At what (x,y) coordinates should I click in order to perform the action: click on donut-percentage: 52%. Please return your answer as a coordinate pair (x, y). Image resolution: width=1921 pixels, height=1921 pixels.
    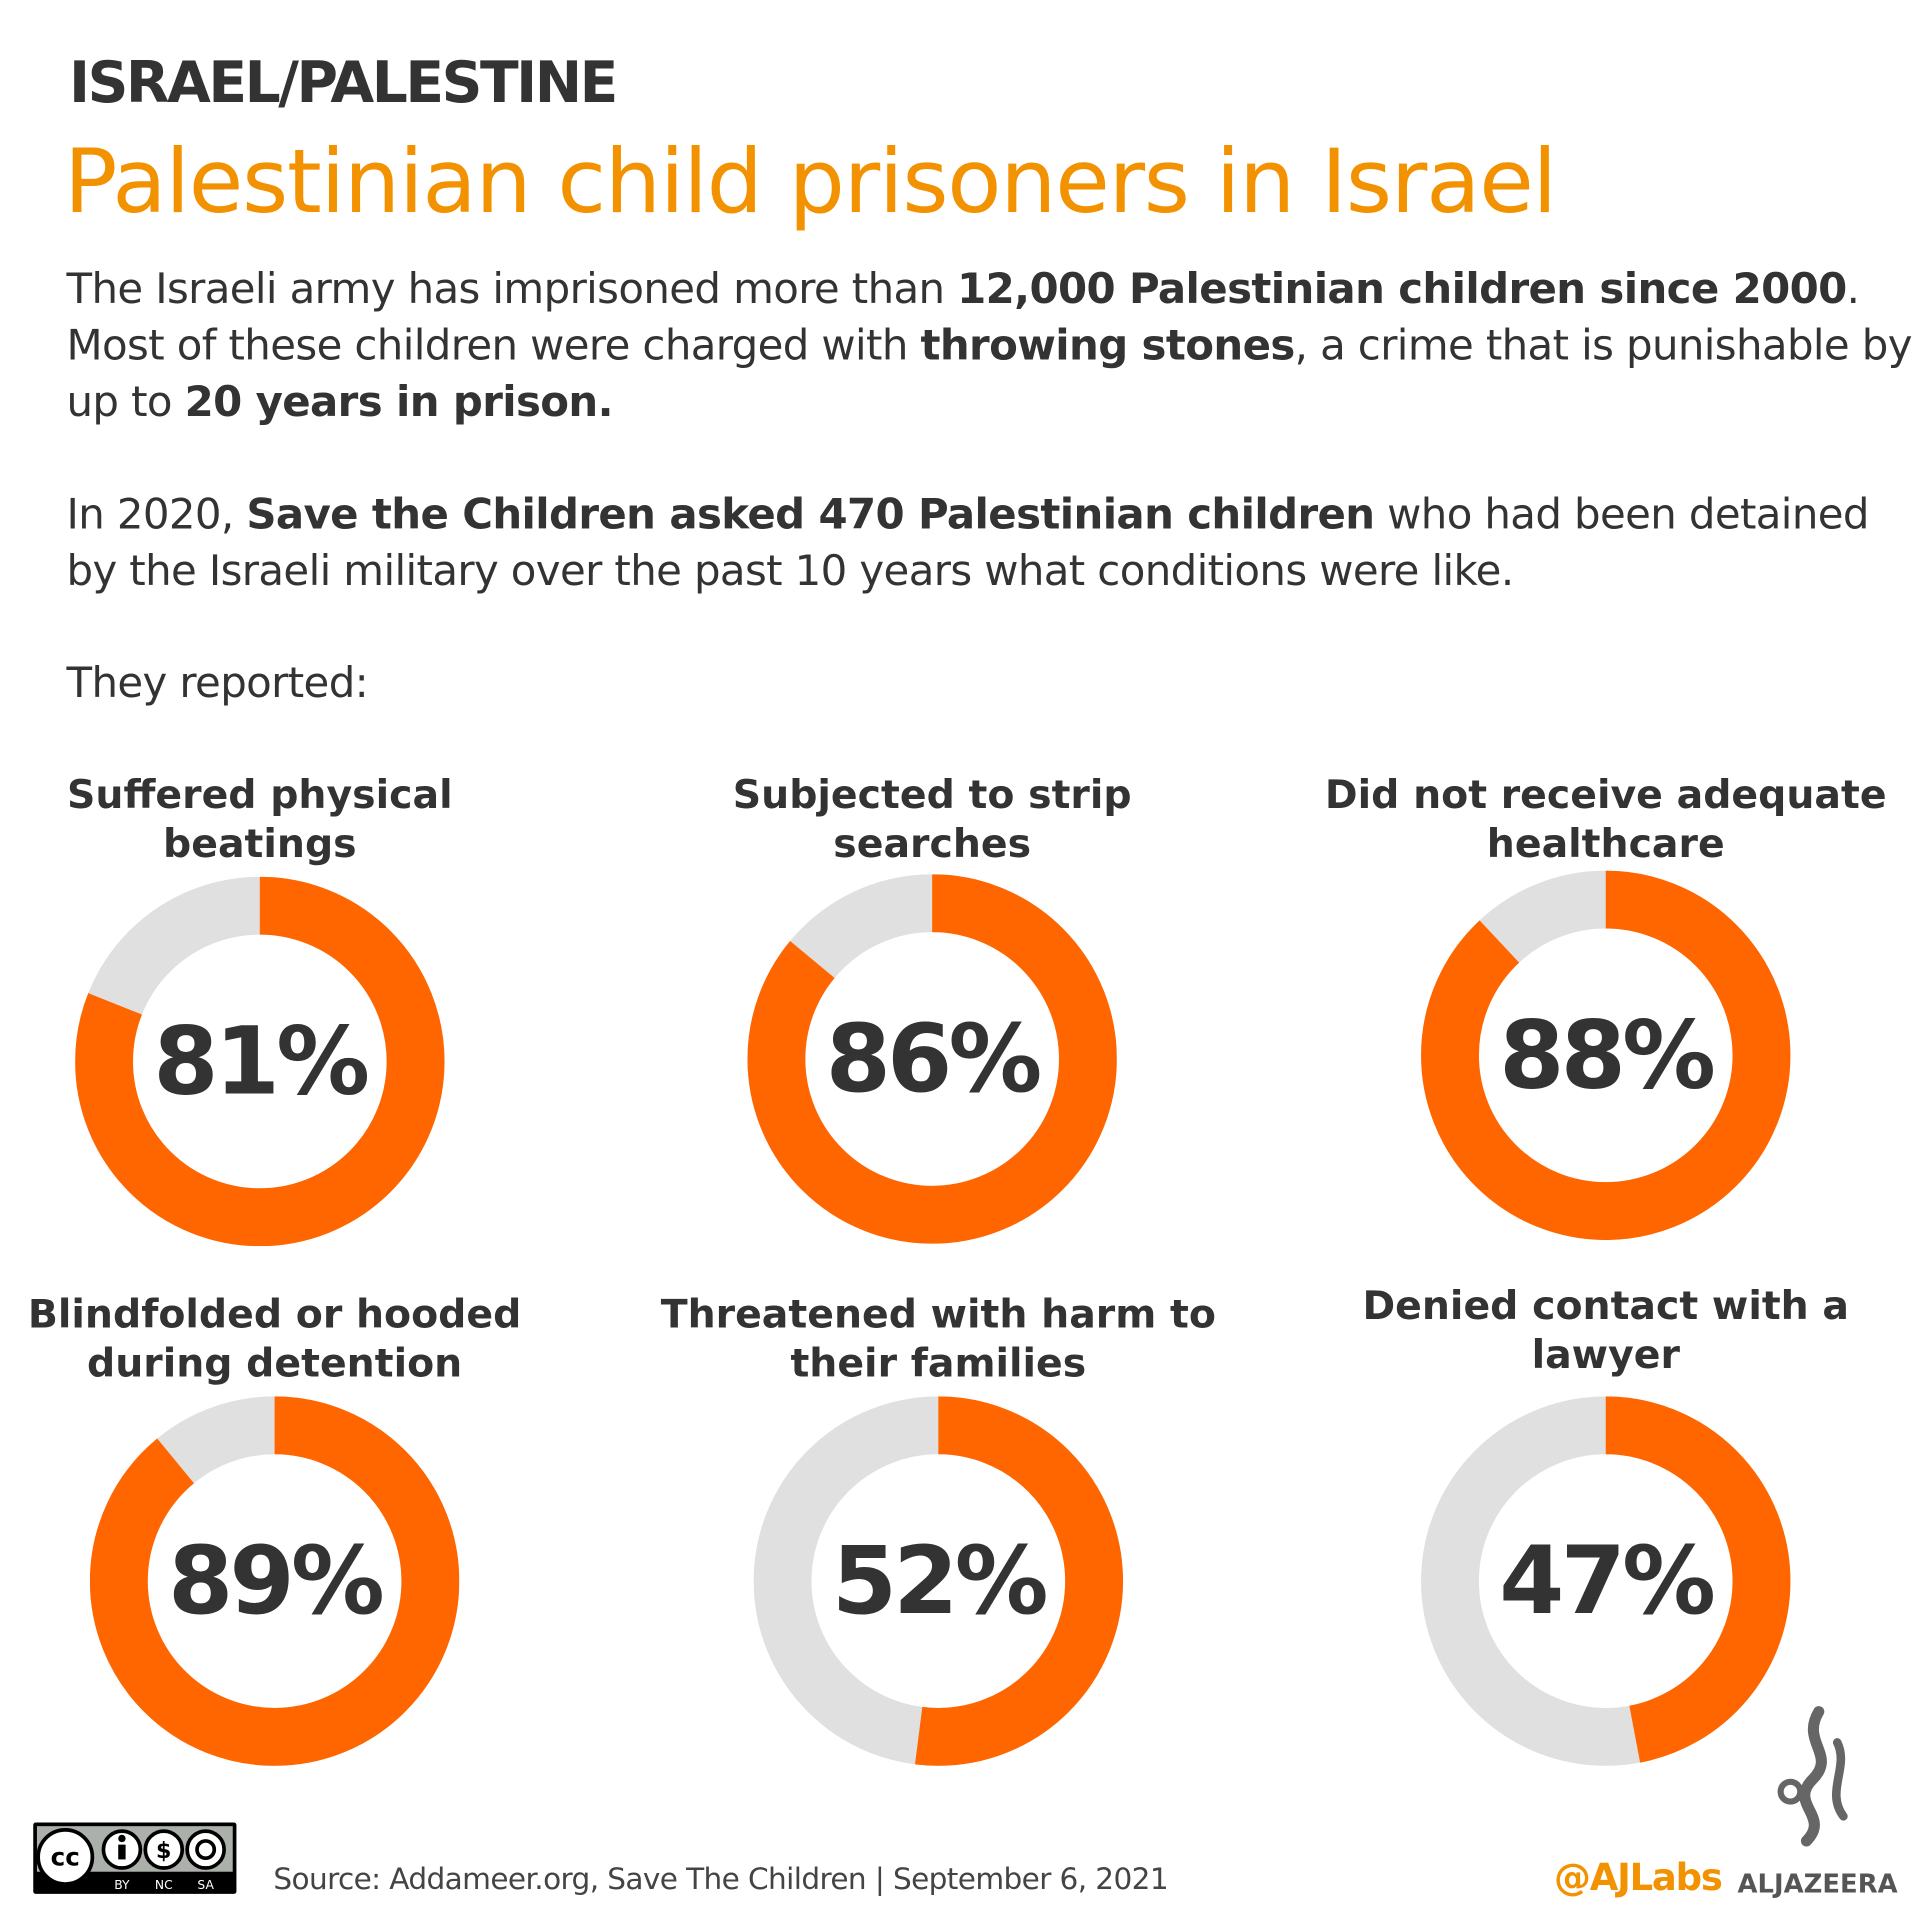
    Looking at the image, I should click on (940, 1580).